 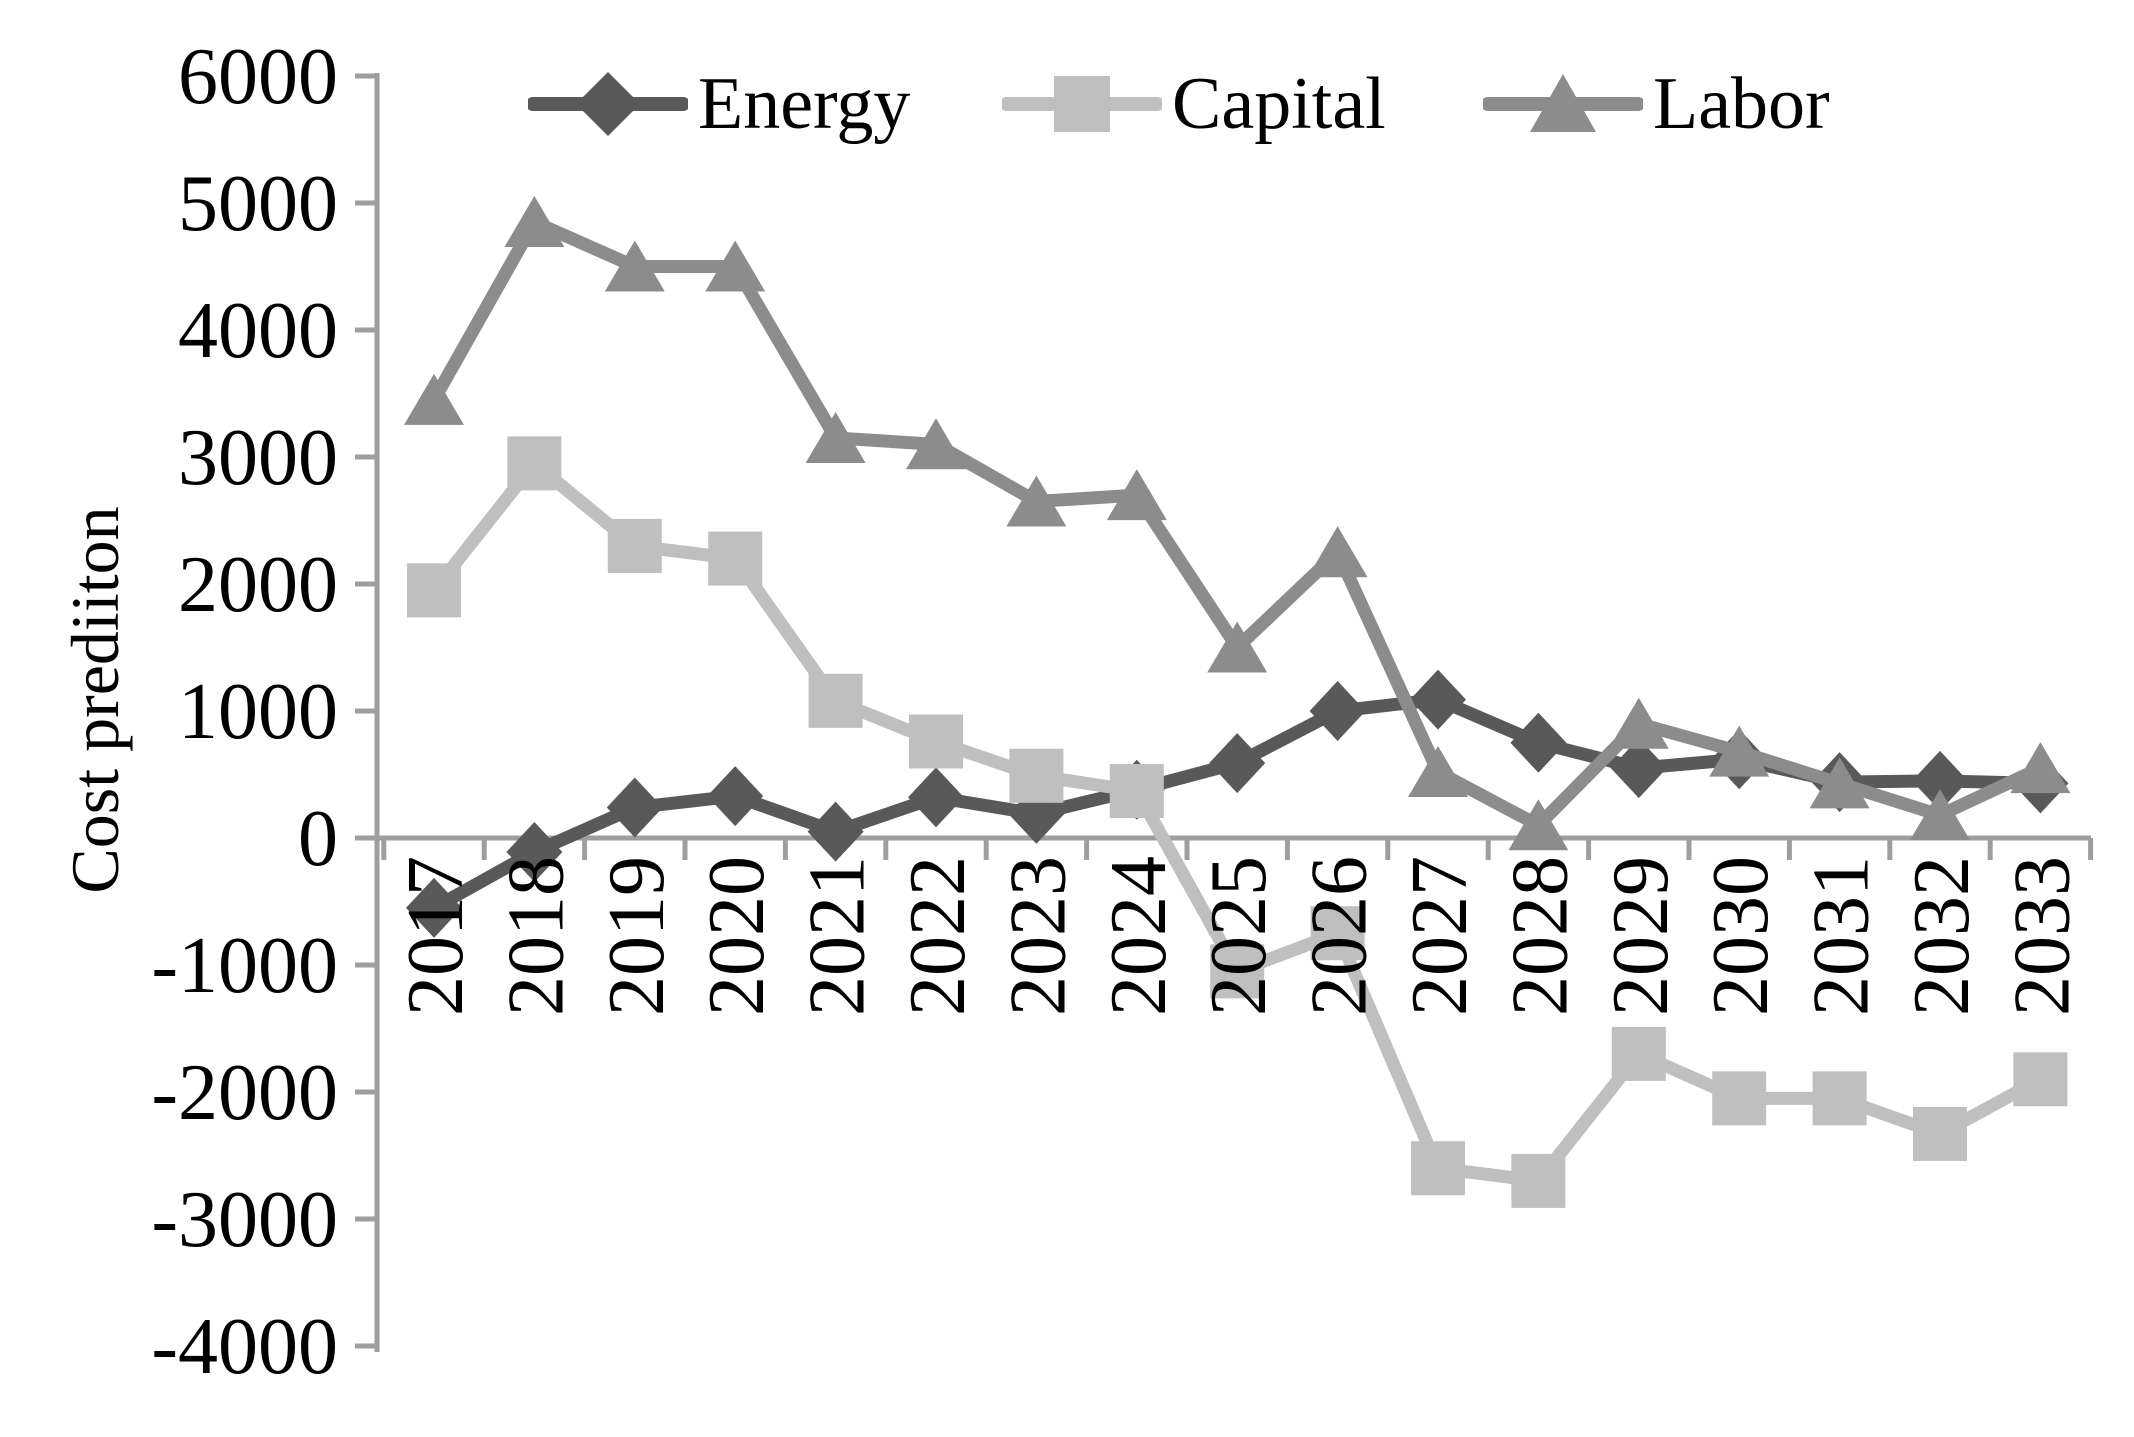 What do you see at coordinates (1741, 936) in the screenshot?
I see `x-category-label: 2030` at bounding box center [1741, 936].